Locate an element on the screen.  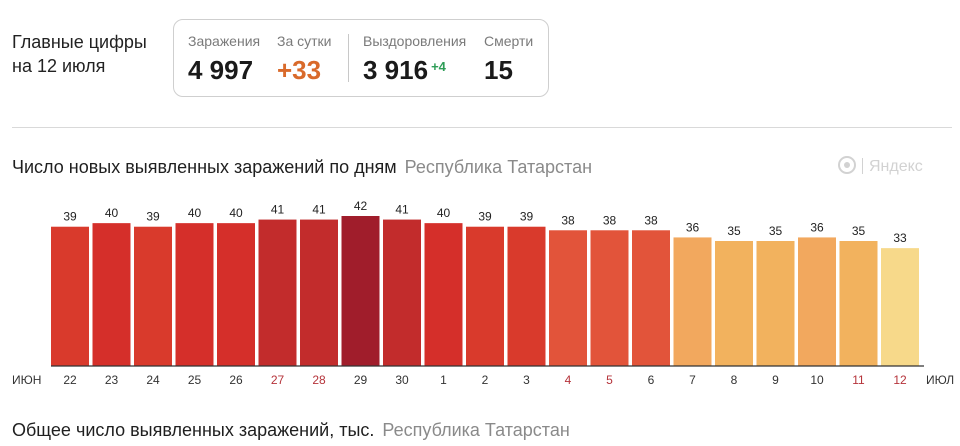
value-label-5: 38 is located at coordinates (610, 220).